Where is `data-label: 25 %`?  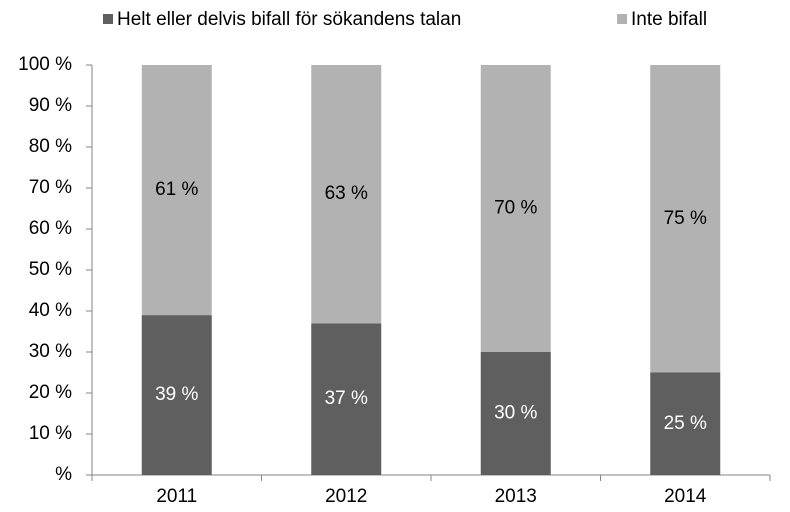
data-label: 25 % is located at coordinates (685, 423).